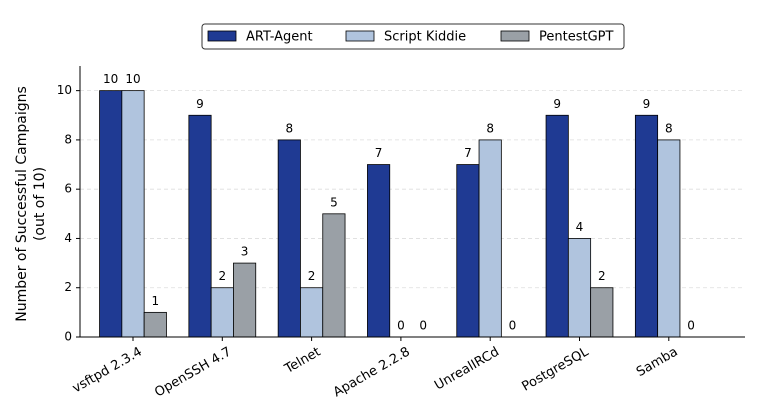 The width and height of the screenshot is (760, 420). I want to click on legend-frame, so click(413, 36).